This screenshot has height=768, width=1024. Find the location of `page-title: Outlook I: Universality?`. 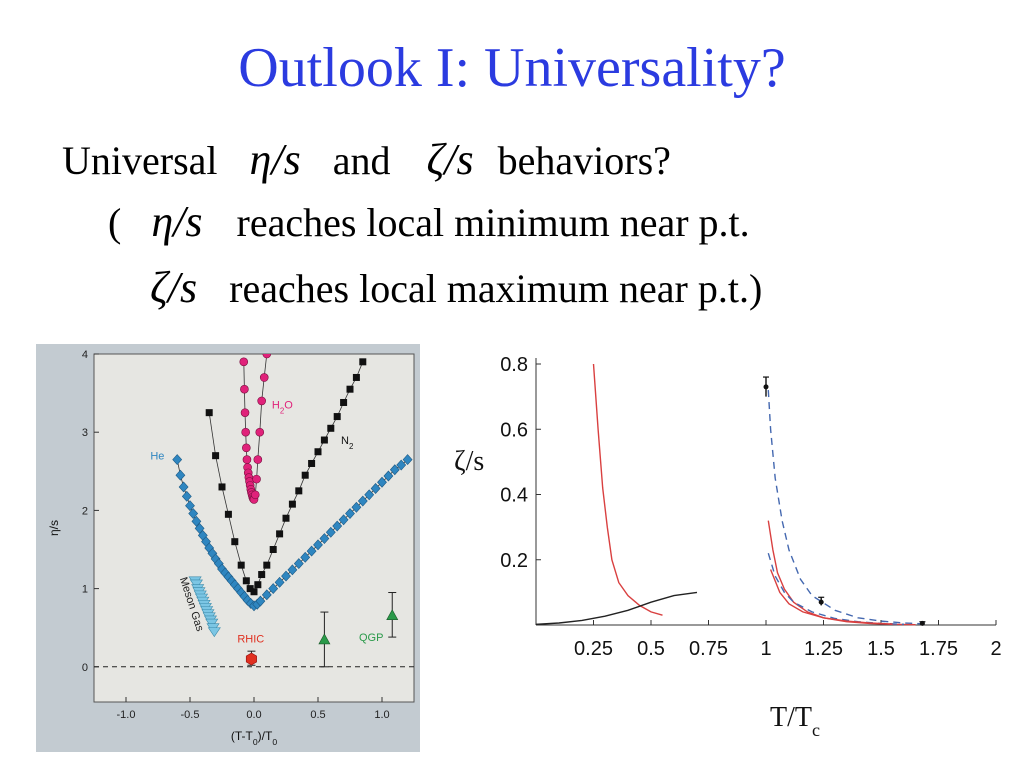

page-title: Outlook I: Universality? is located at coordinates (512, 68).